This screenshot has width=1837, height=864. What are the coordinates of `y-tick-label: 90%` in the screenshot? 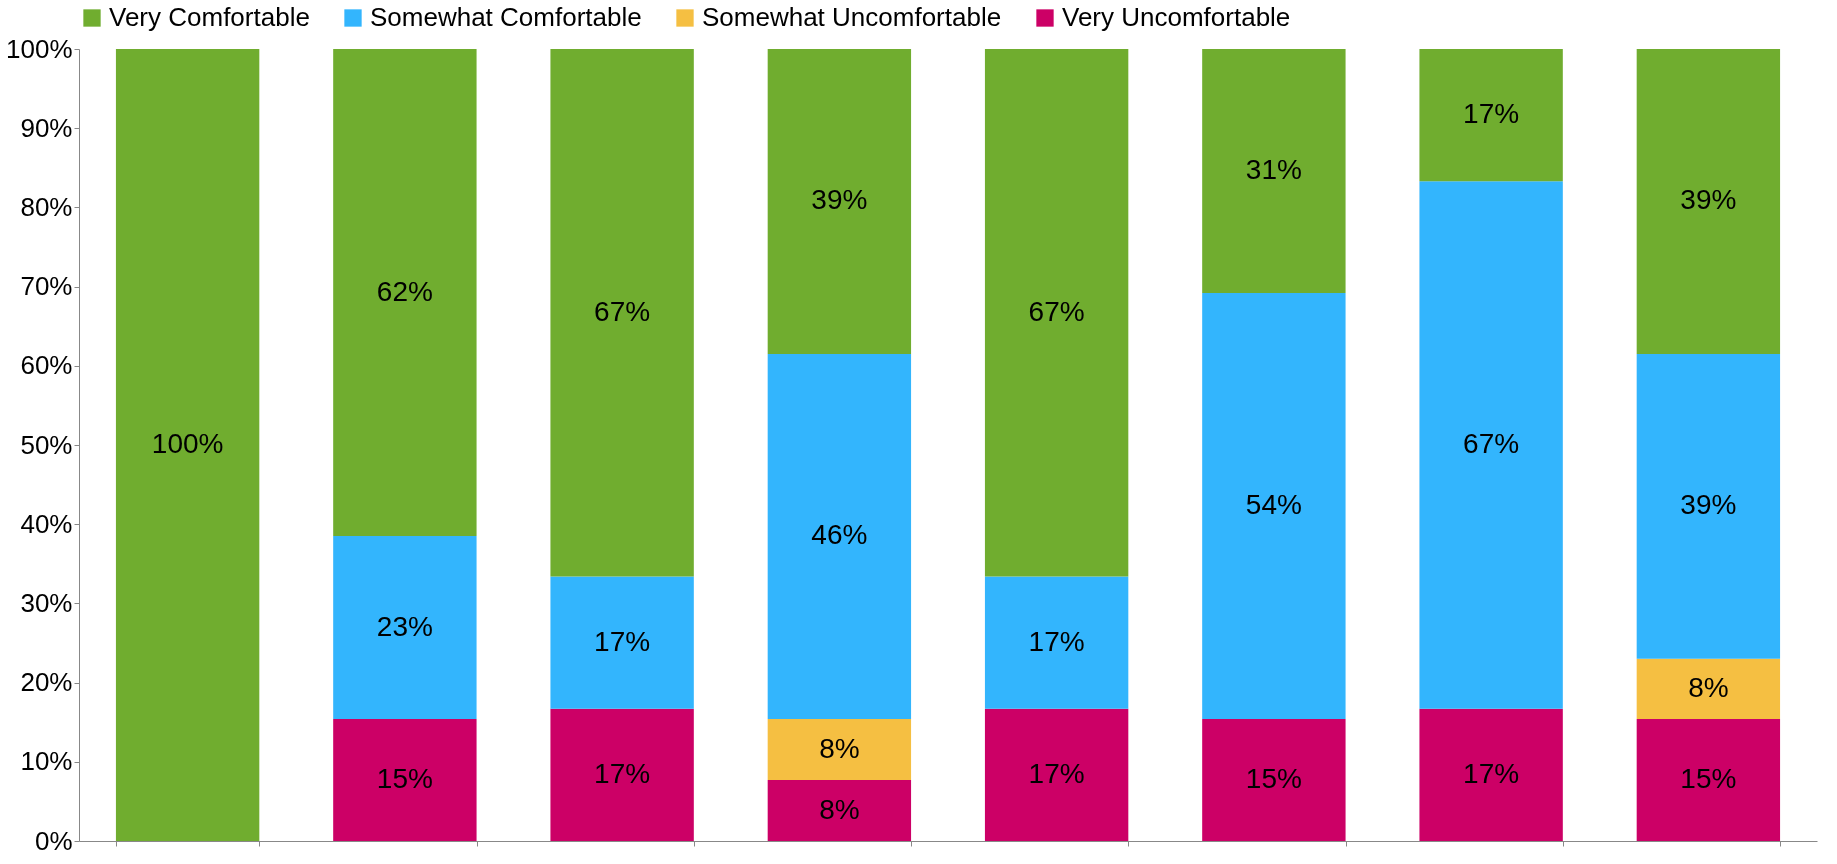 It's located at (46, 127).